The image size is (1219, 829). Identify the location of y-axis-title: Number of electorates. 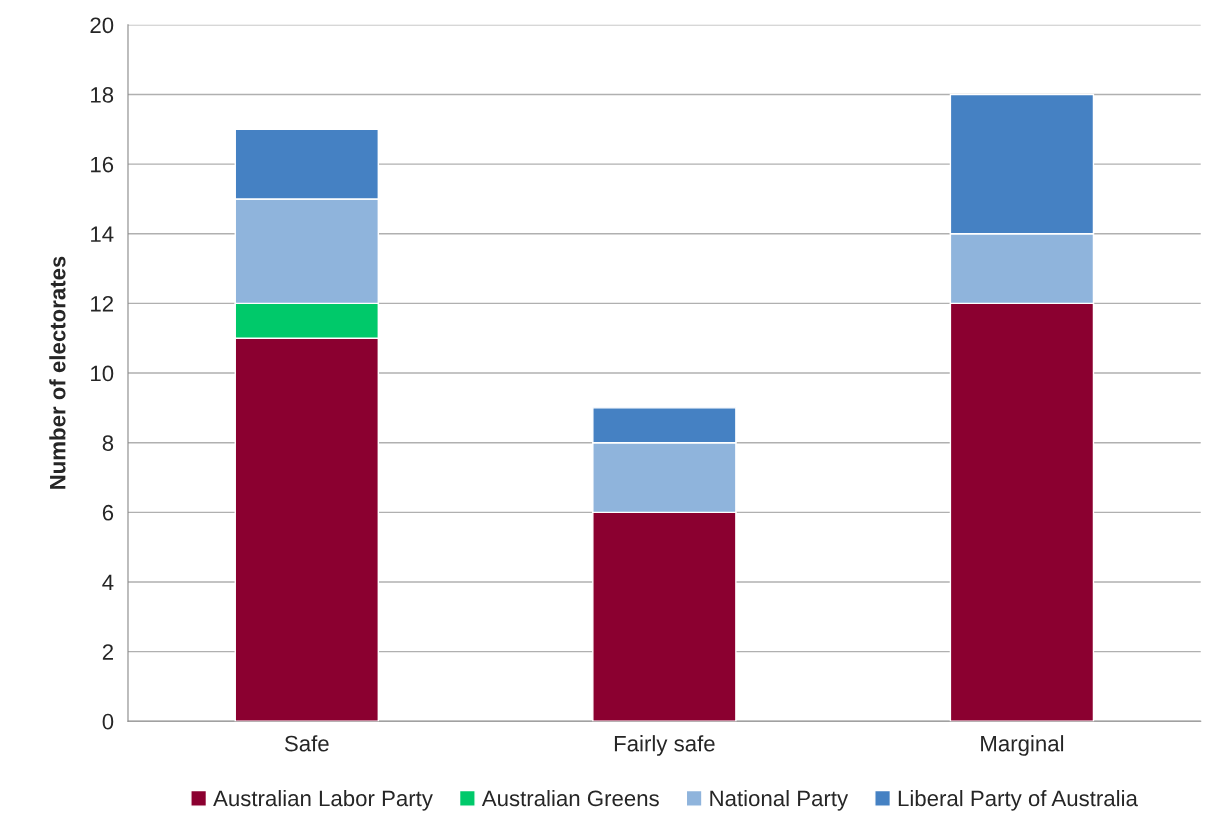
(57, 372).